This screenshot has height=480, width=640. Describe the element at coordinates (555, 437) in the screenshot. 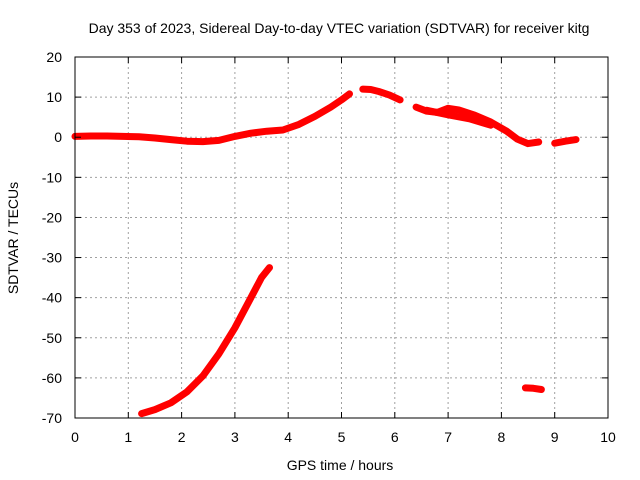

I see `x-tick-label: 9` at that location.